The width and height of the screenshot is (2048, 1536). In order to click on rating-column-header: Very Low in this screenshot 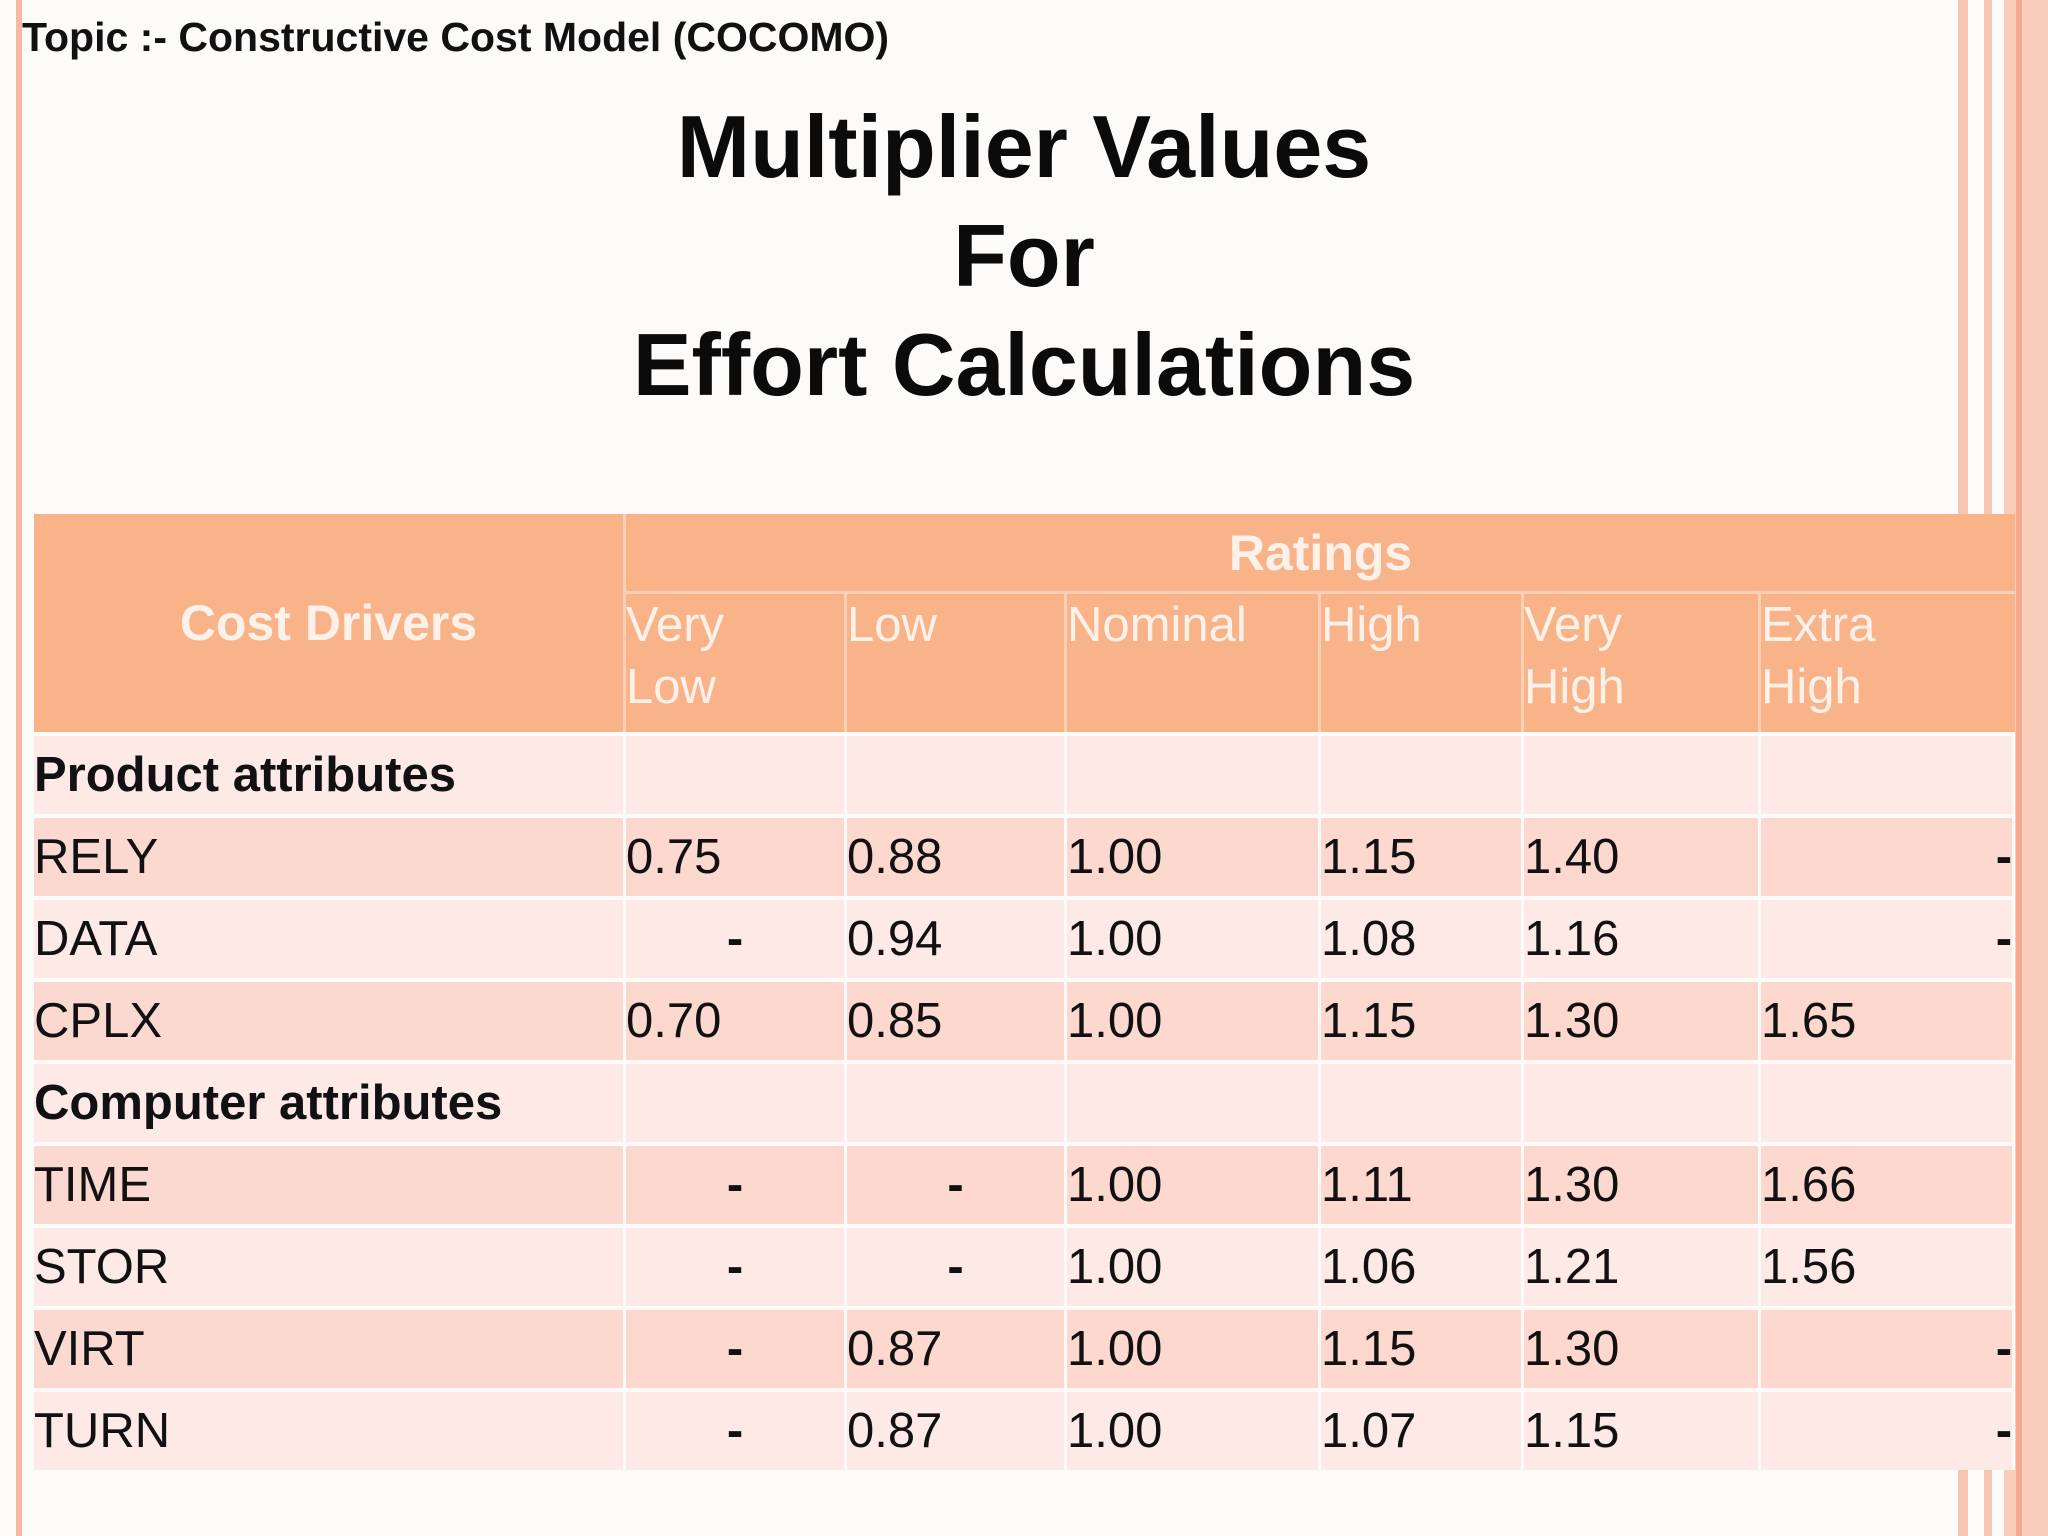, I will do `click(736, 663)`.